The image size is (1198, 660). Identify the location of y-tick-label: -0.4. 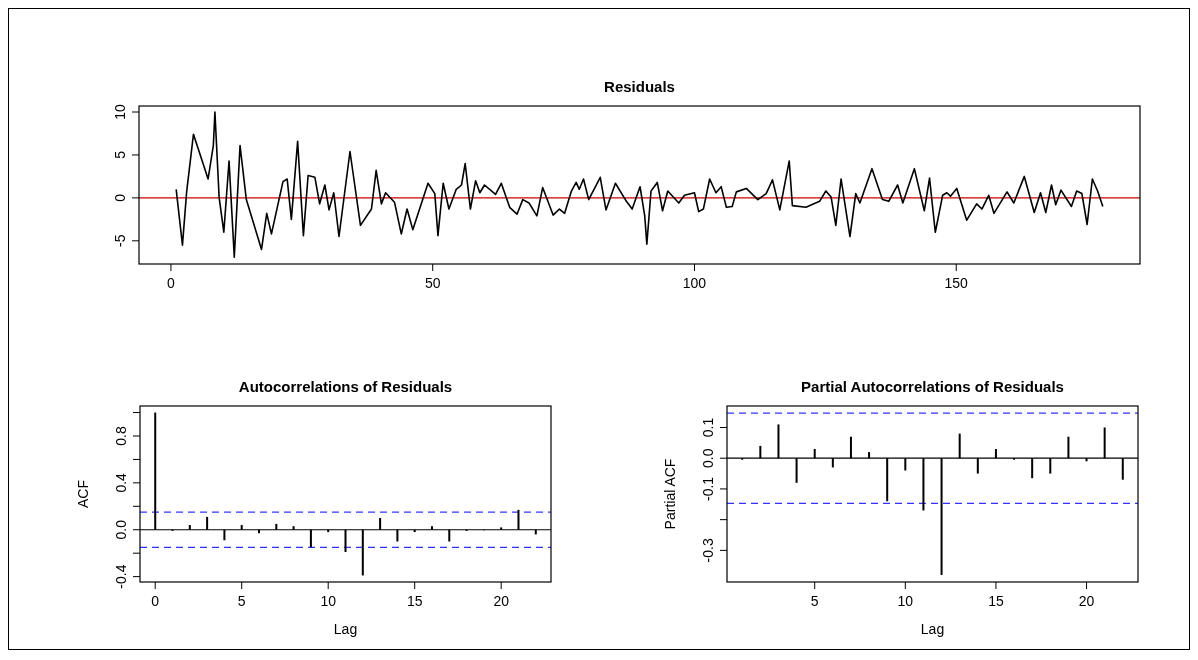
(121, 576).